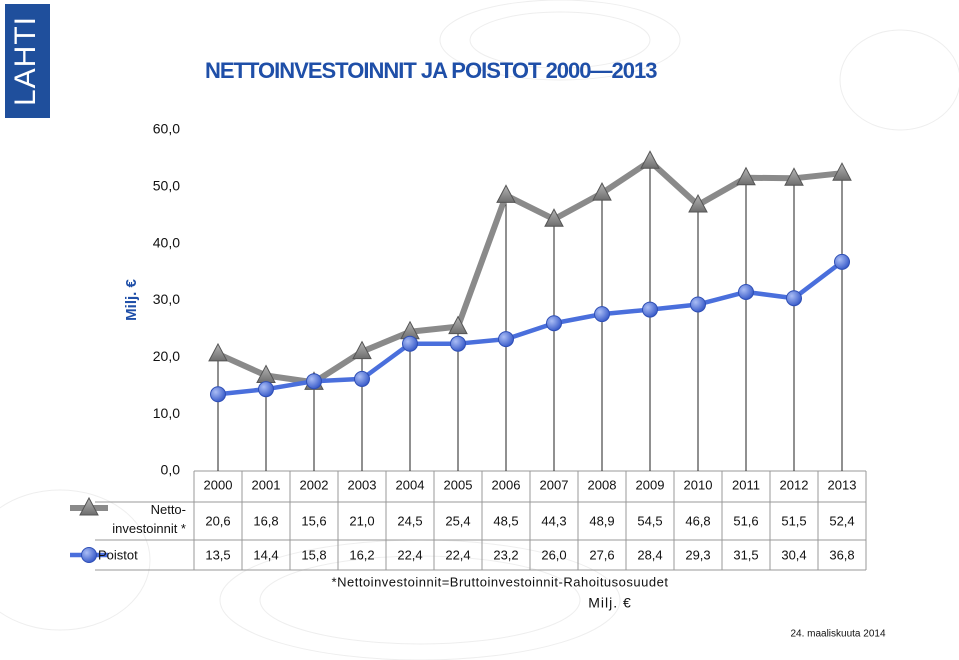  What do you see at coordinates (794, 484) in the screenshot?
I see `x-tick-label: 2012` at bounding box center [794, 484].